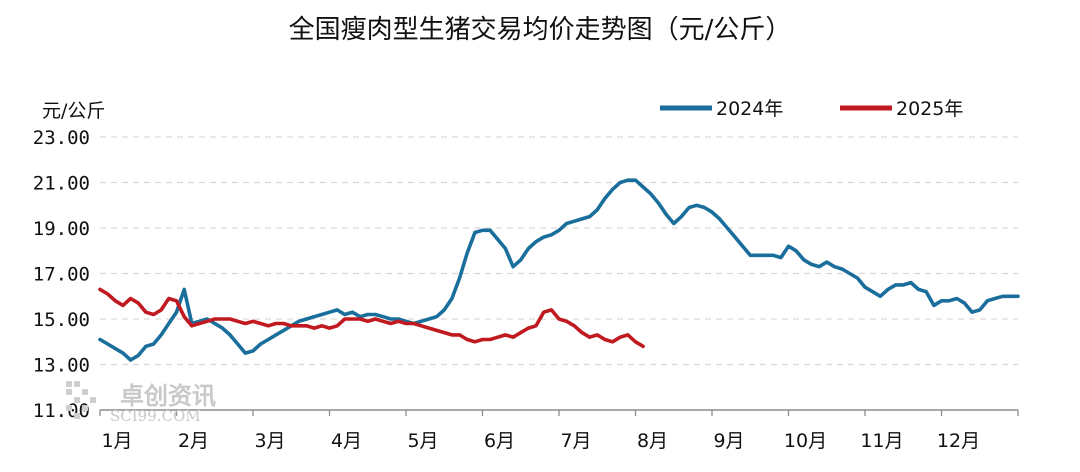 This screenshot has height=472, width=1080. Describe the element at coordinates (422, 441) in the screenshot. I see `x-tick-label: 5月` at that location.